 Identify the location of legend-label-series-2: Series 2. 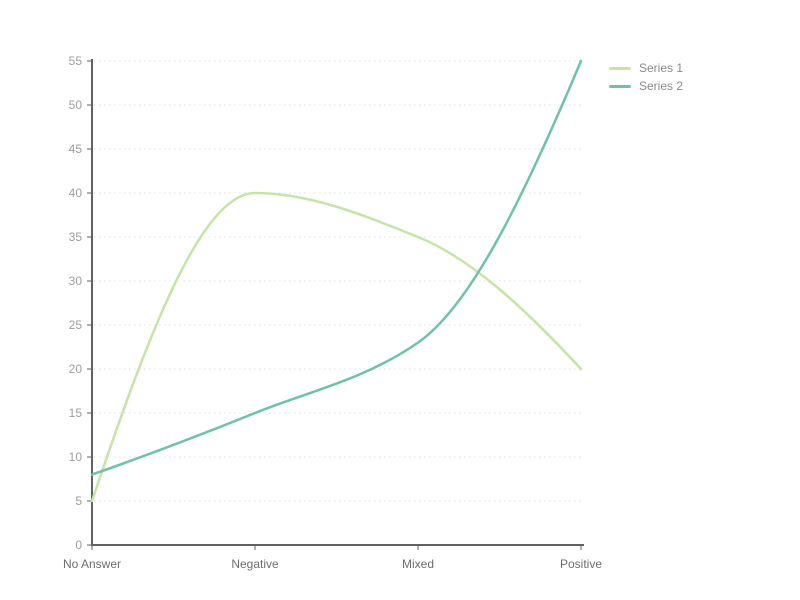
(661, 86).